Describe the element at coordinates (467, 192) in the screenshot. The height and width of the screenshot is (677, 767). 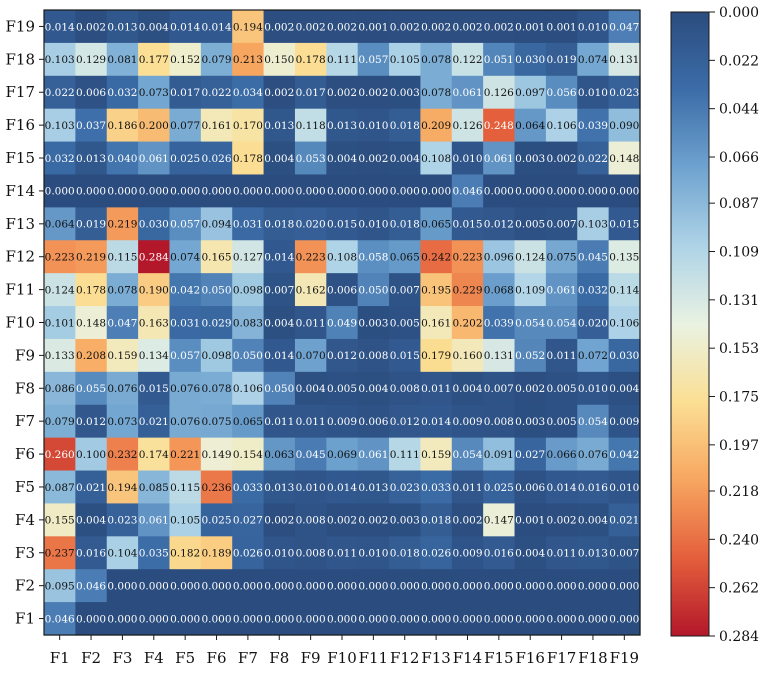
I see `cell-value-label: 0.046` at that location.